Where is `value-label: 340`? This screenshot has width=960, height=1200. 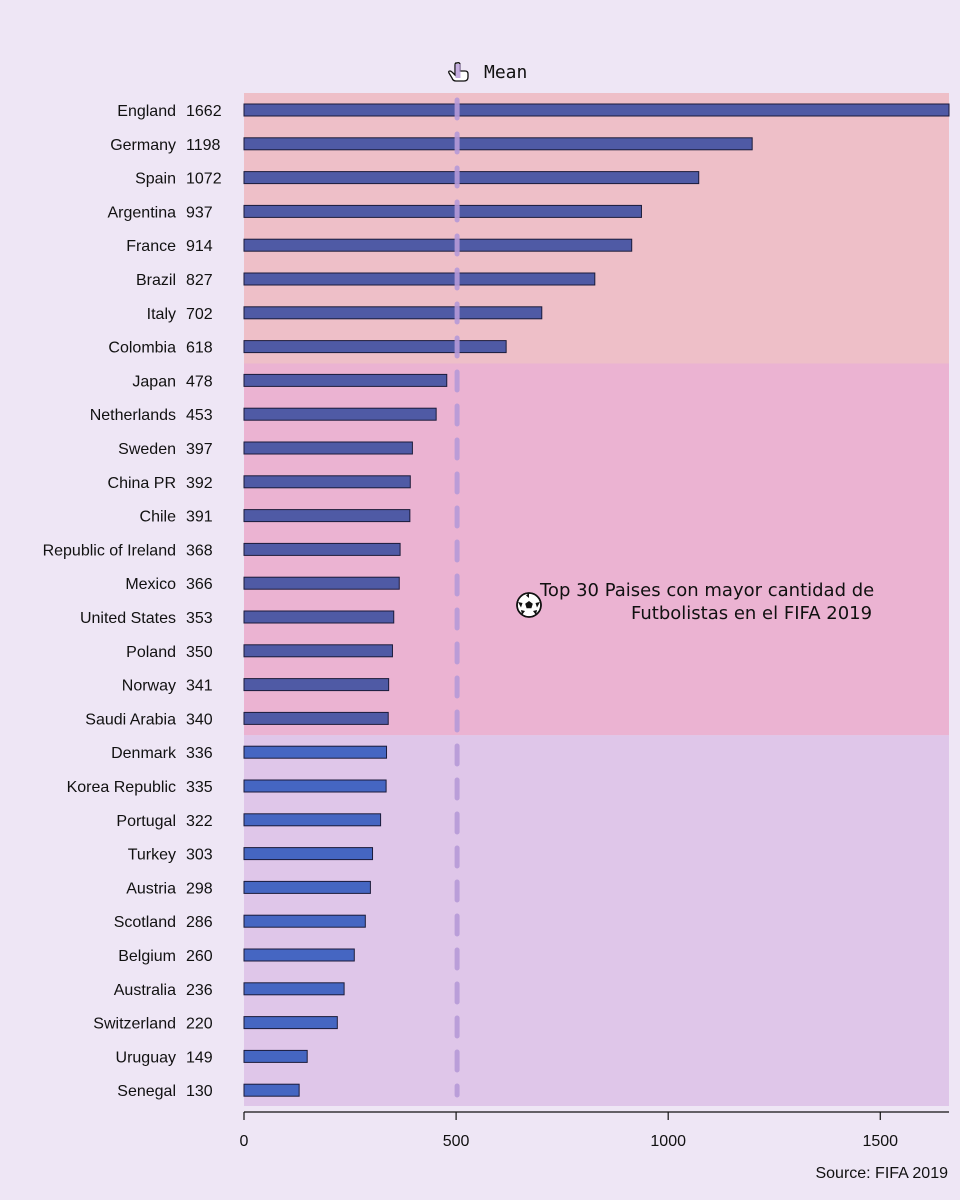
value-label: 340 is located at coordinates (199, 719).